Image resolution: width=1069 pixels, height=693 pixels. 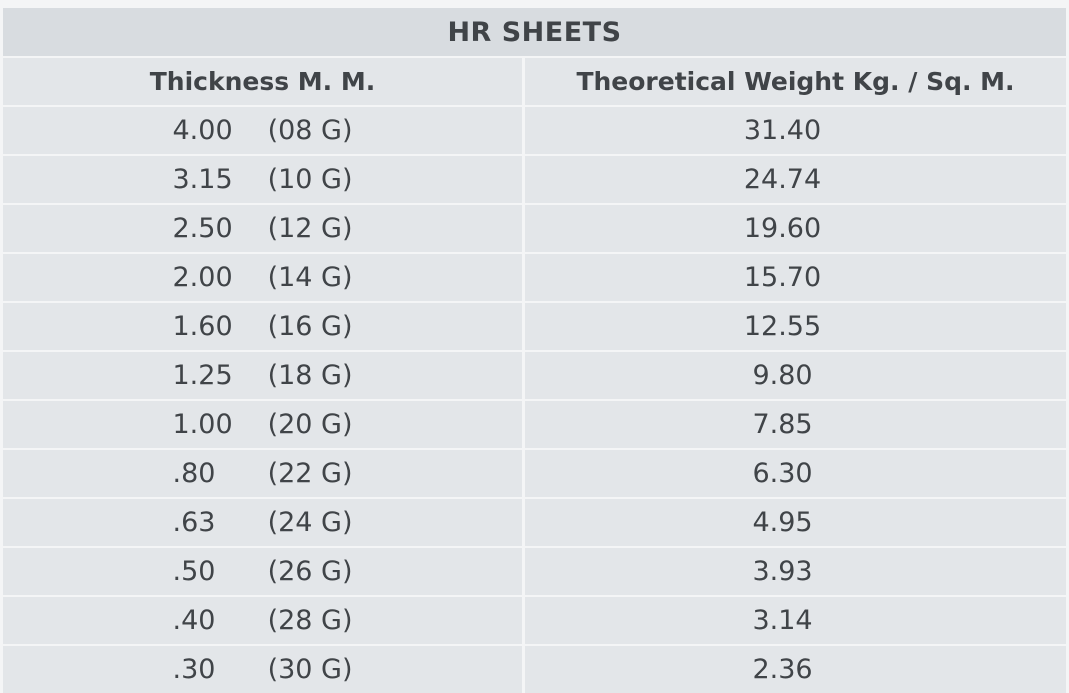 What do you see at coordinates (795, 522) in the screenshot?
I see `weight-value: 4.95` at bounding box center [795, 522].